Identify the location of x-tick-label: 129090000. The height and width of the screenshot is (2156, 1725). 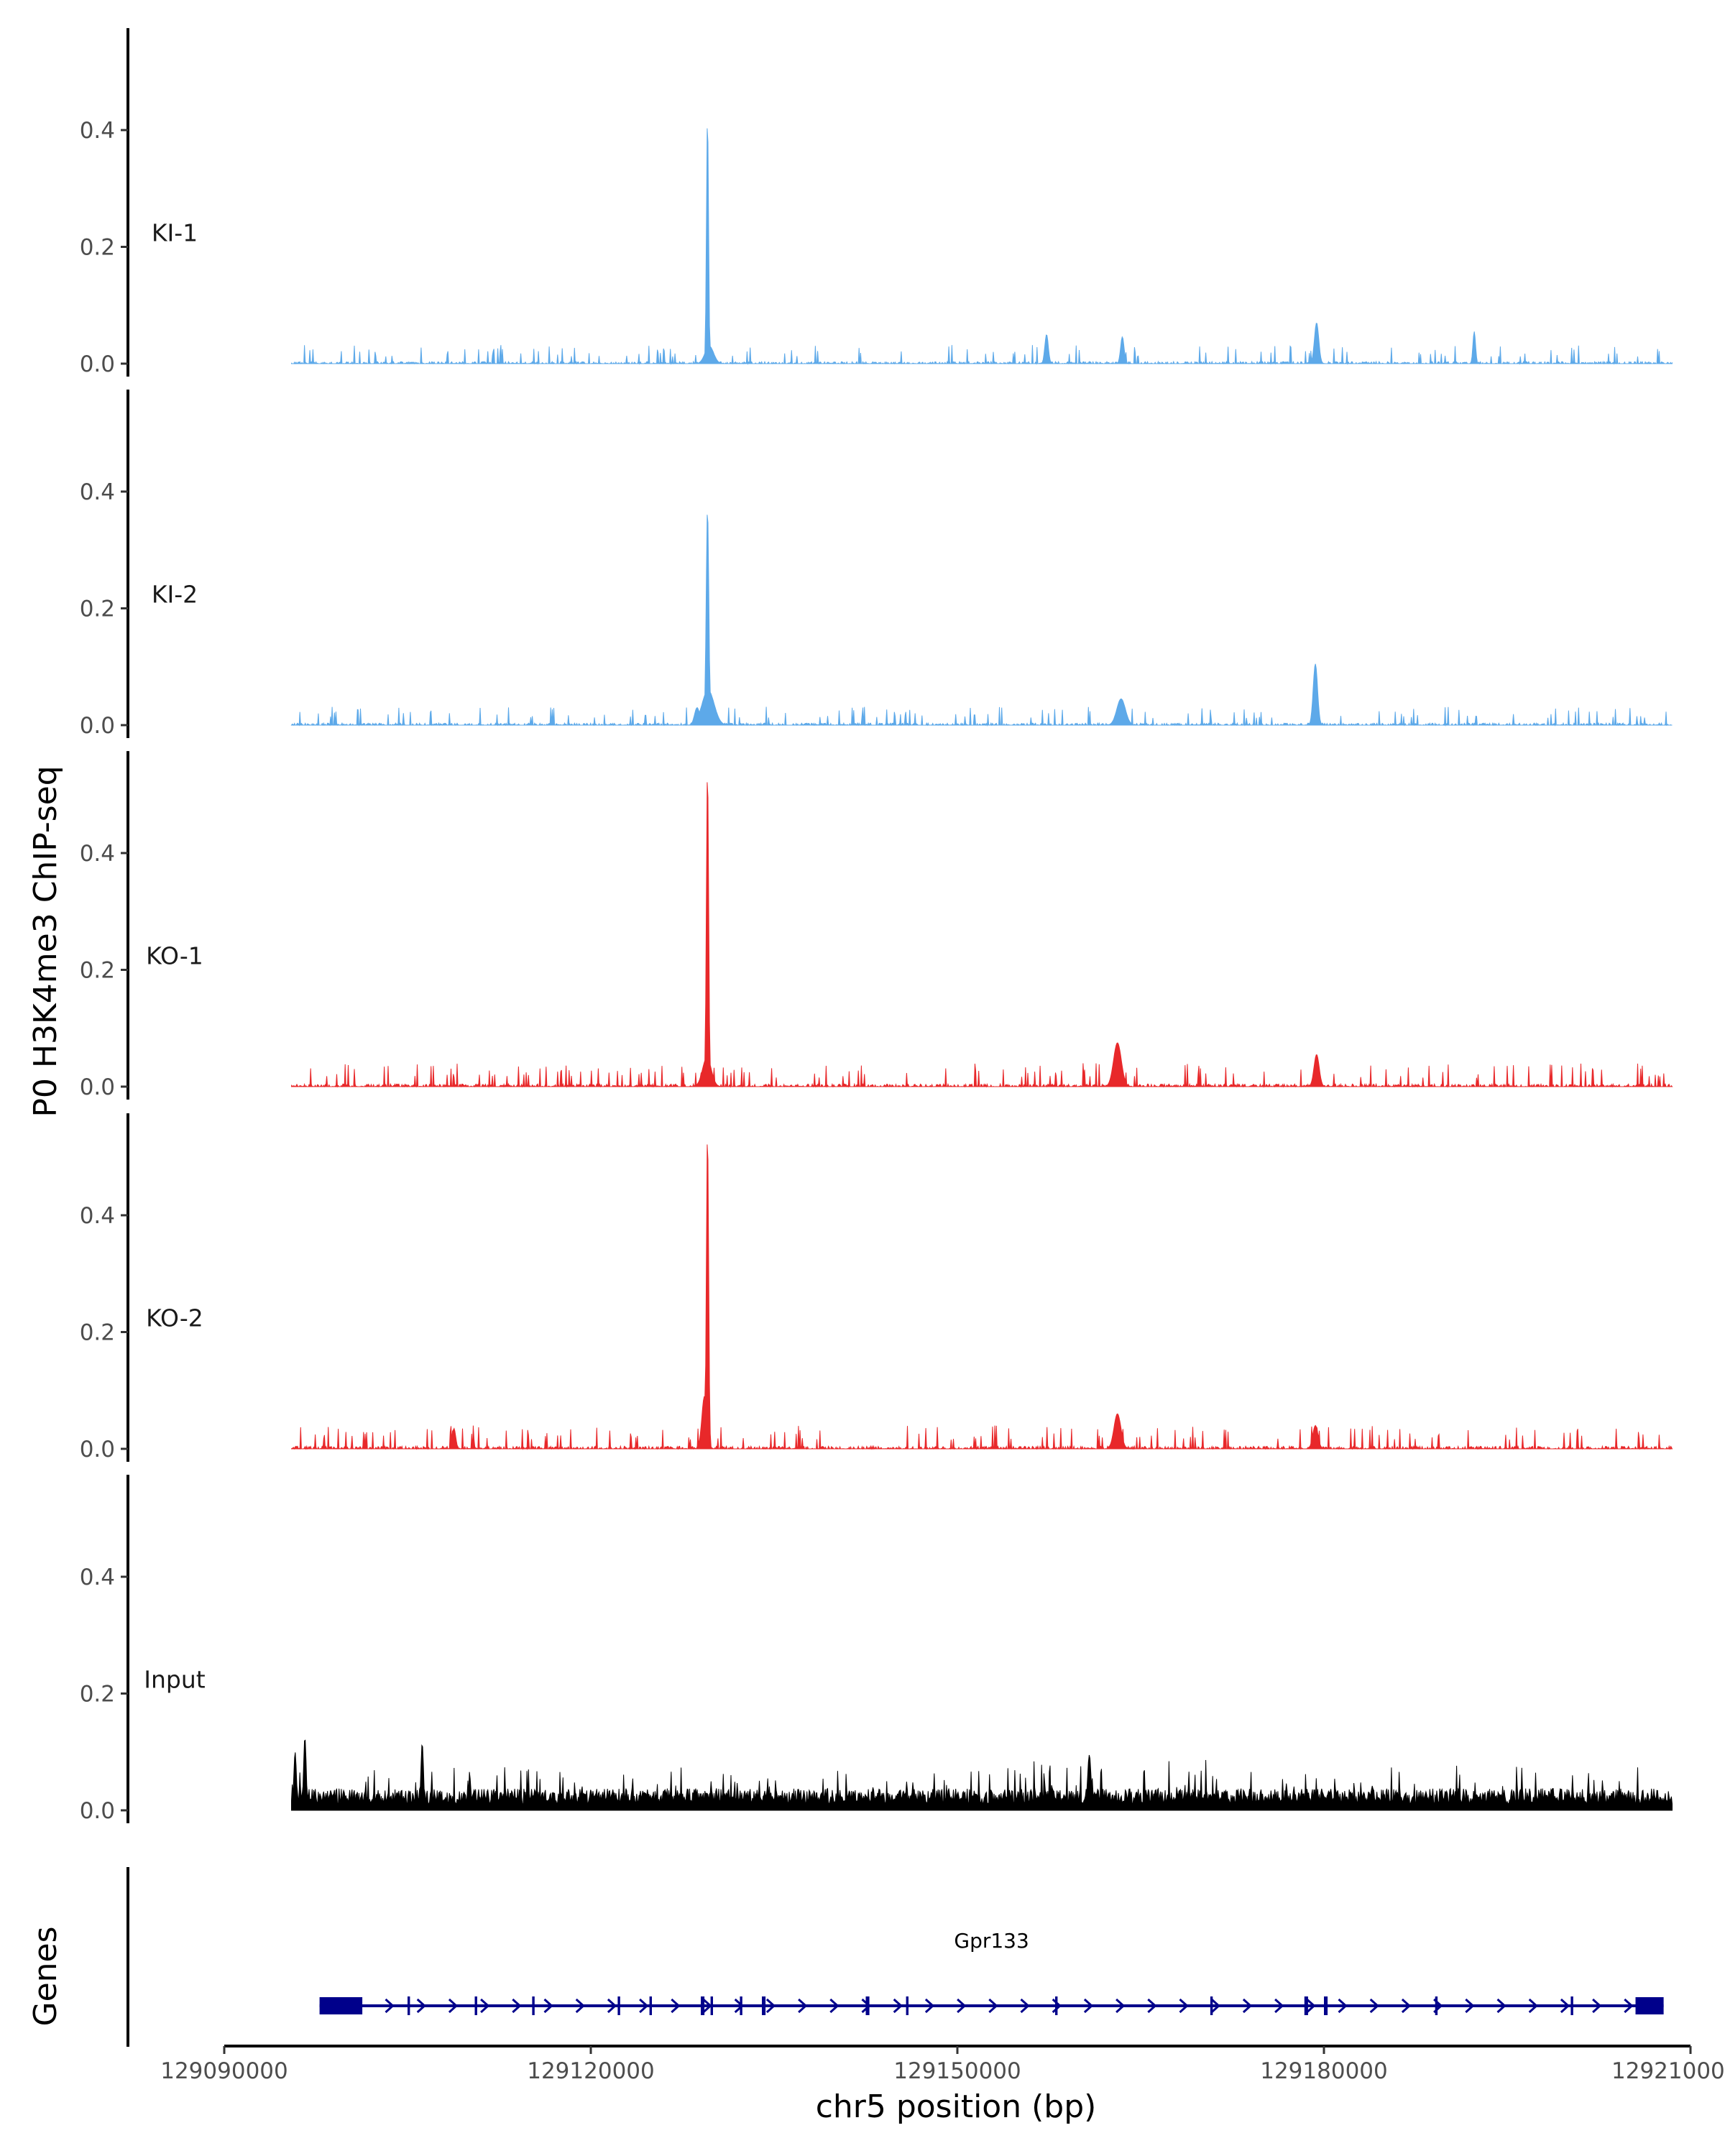
(224, 2071).